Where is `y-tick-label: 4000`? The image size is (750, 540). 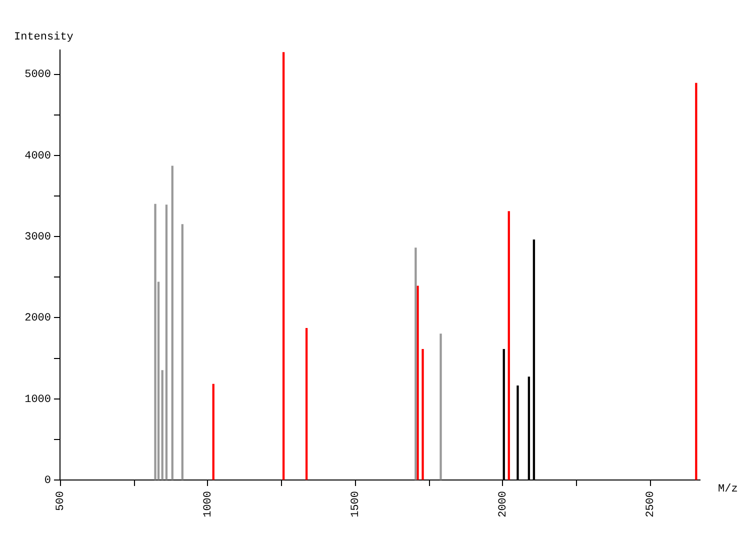
y-tick-label: 4000 is located at coordinates (37, 156).